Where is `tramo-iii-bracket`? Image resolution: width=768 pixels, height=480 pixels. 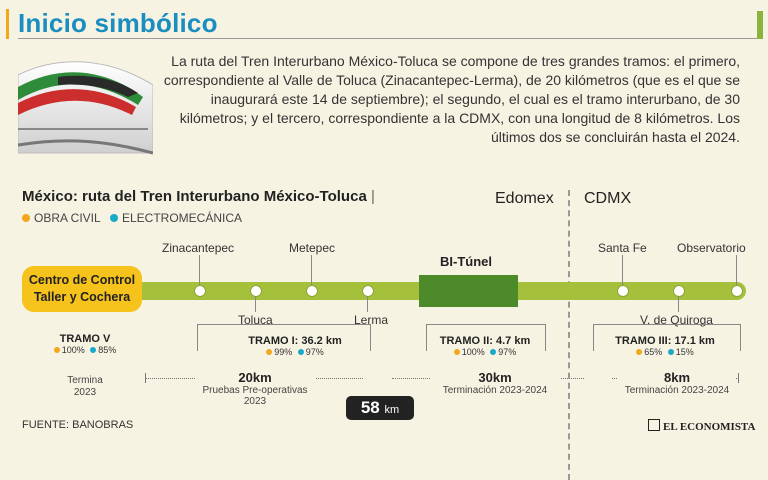 tramo-iii-bracket is located at coordinates (667, 337).